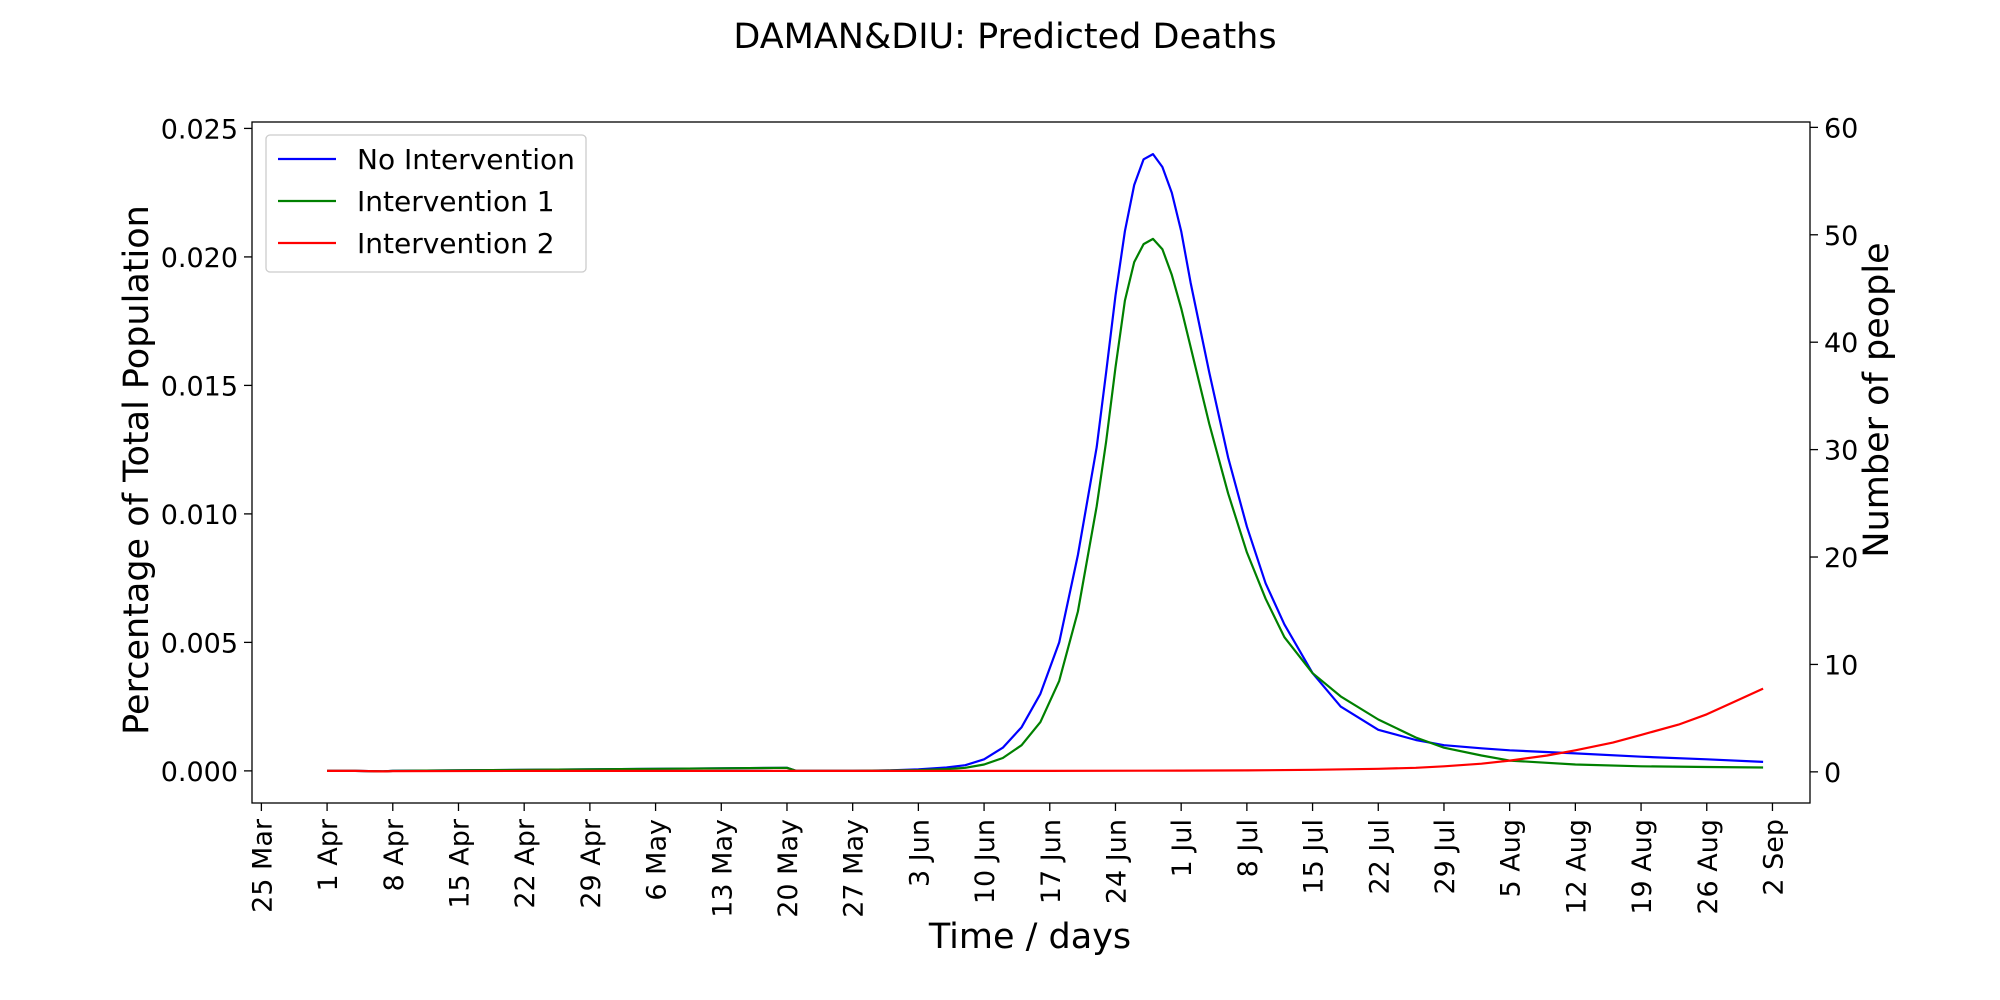 The width and height of the screenshot is (2000, 1000). Describe the element at coordinates (788, 868) in the screenshot. I see `x-tick-label: 20 May` at that location.